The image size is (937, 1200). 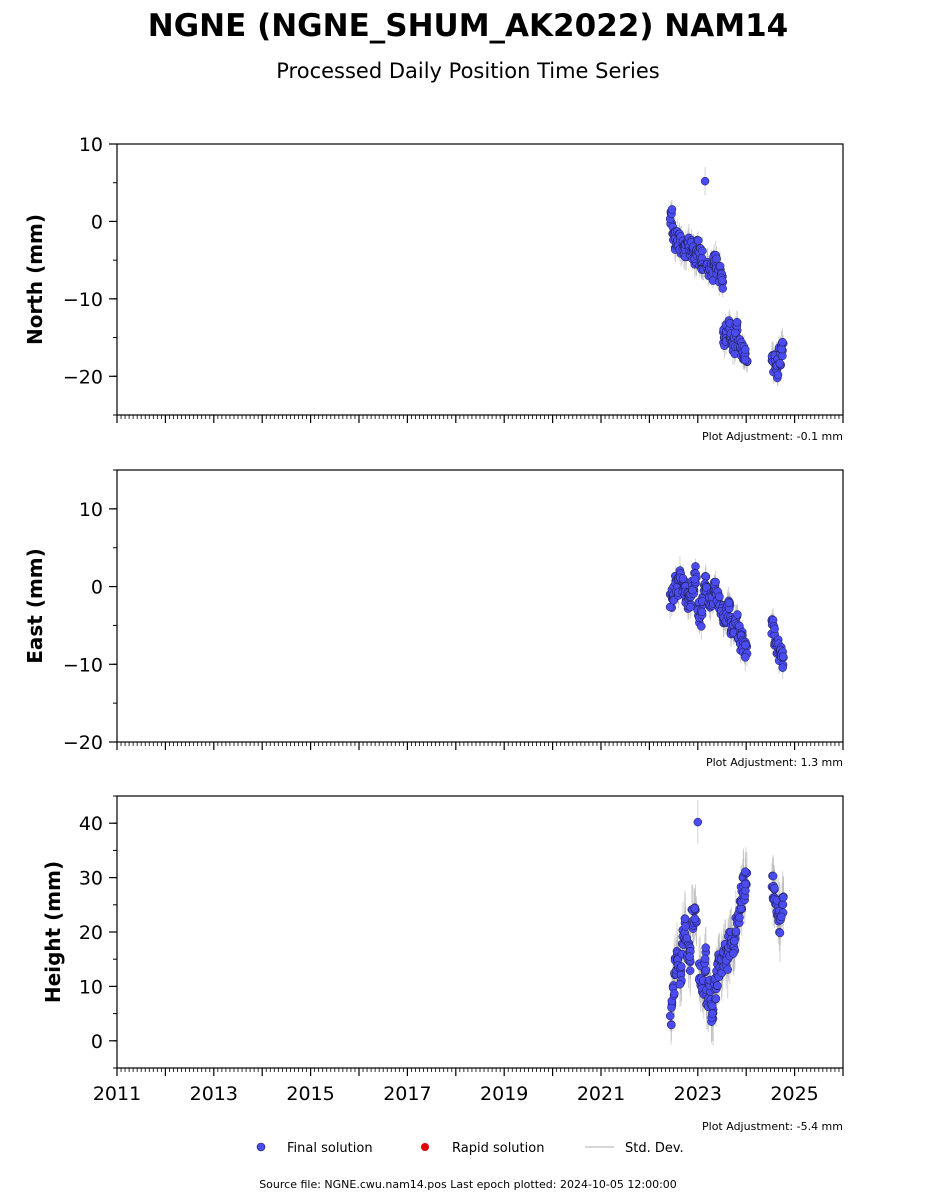 I want to click on legend-final-label: Final solution, so click(x=330, y=1148).